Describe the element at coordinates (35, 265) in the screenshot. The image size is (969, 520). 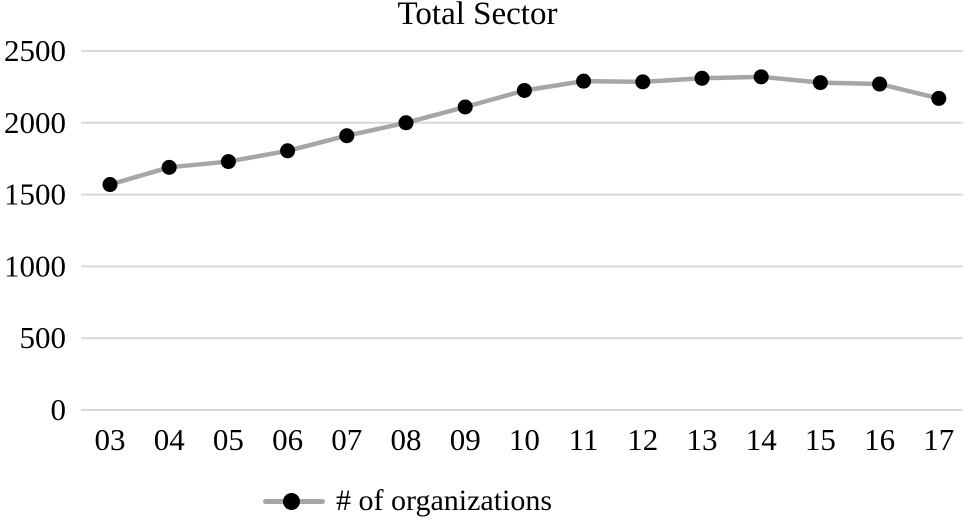
I see `y-tick-label: 1000` at that location.